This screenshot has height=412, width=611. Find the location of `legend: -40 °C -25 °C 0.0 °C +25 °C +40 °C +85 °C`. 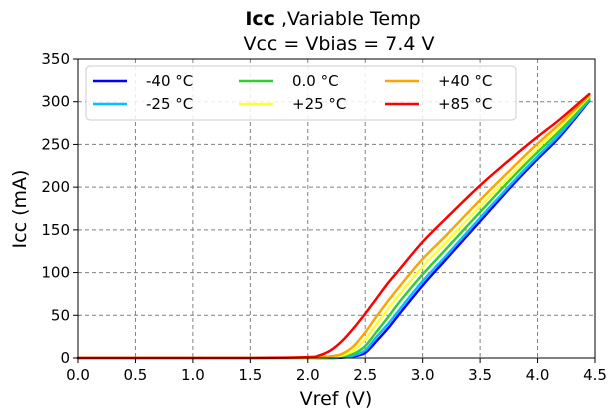

legend: -40 °C -25 °C 0.0 °C +25 °C +40 °C +85 °C is located at coordinates (301, 93).